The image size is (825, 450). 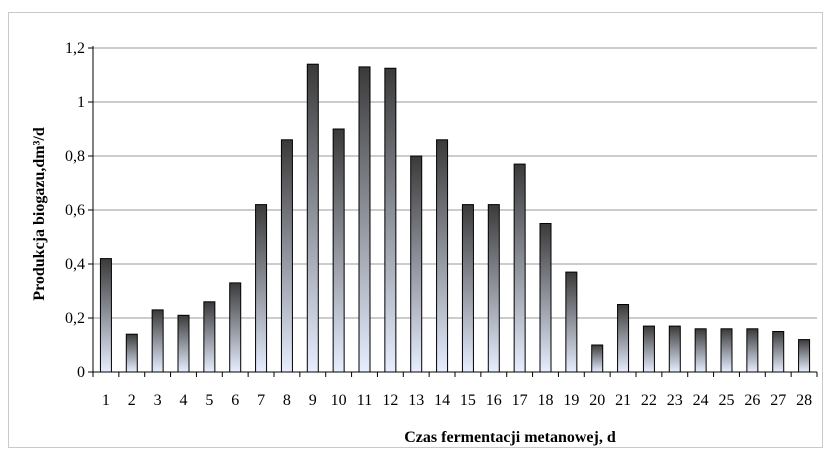 I want to click on x-tick-label: 4, so click(x=184, y=400).